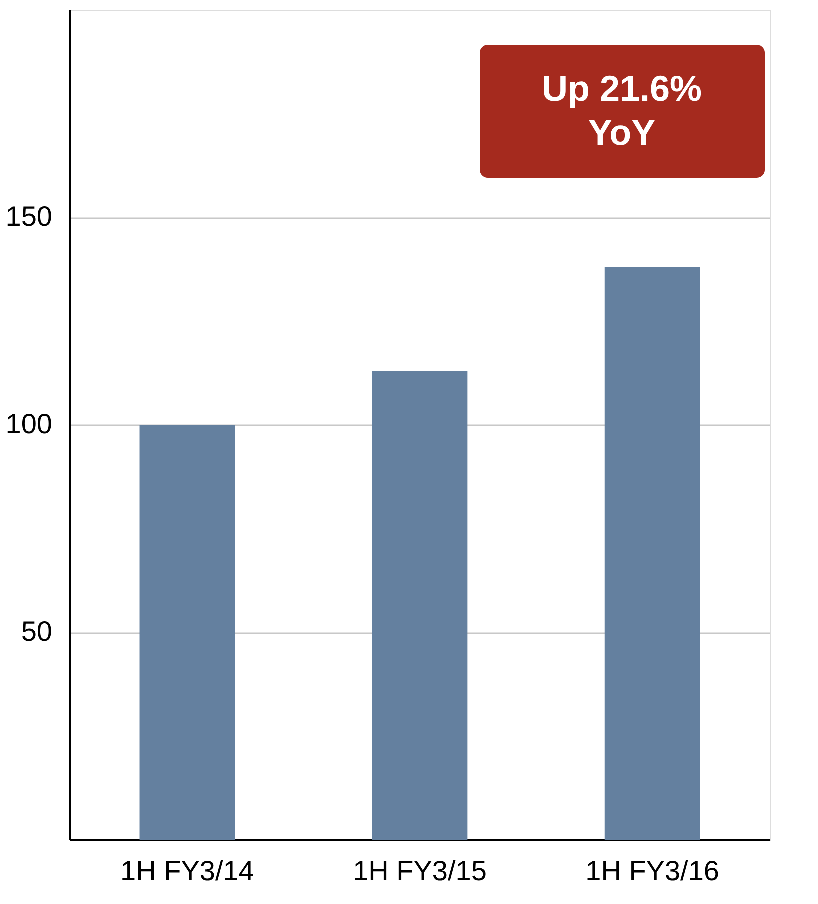 The image size is (818, 904). What do you see at coordinates (420, 871) in the screenshot?
I see `x-tick-label: 1H FY3/15` at bounding box center [420, 871].